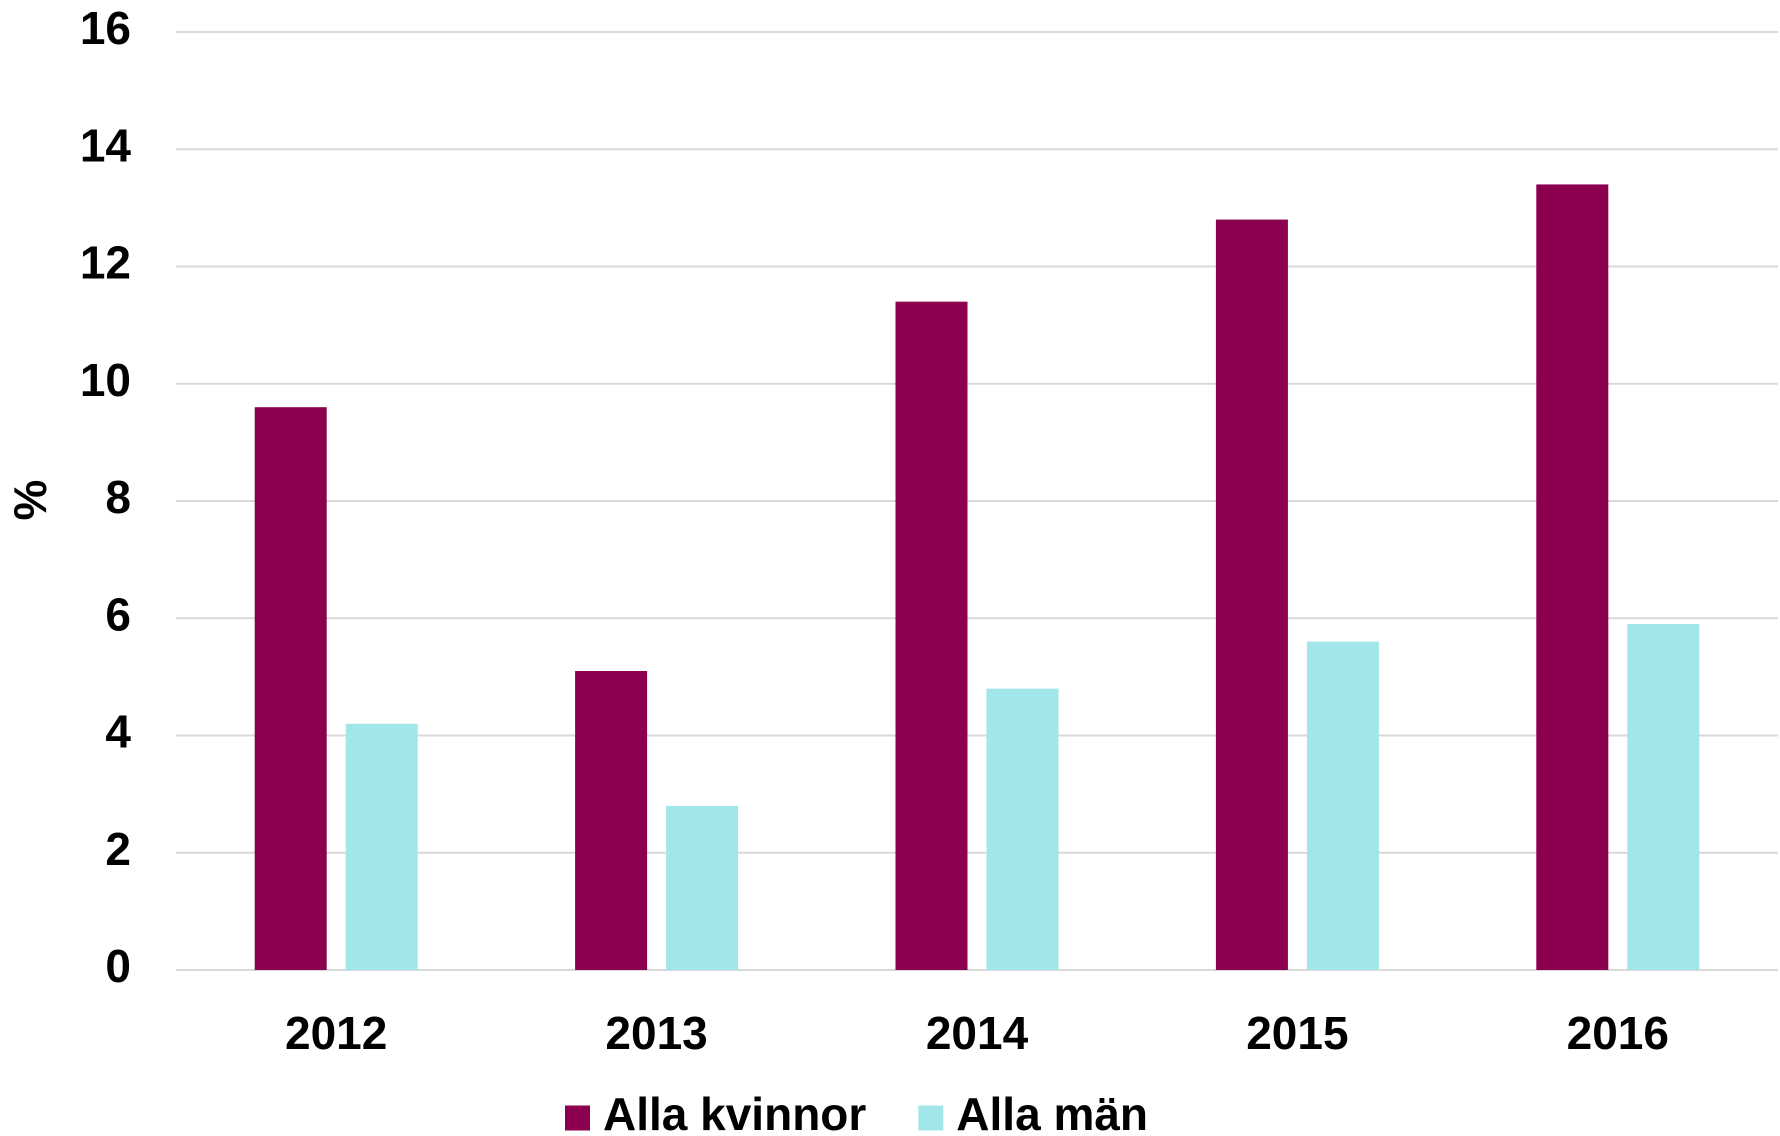  Describe the element at coordinates (118, 614) in the screenshot. I see `y-tick-label: 6` at that location.